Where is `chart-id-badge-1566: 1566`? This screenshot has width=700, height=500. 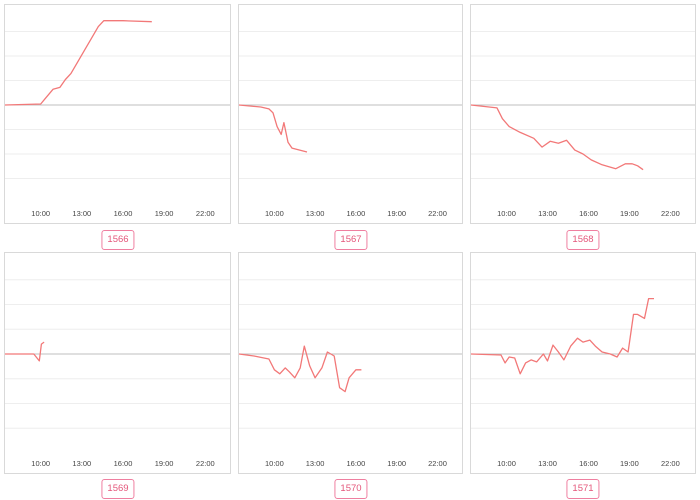
chart-id-badge-1566: 1566 is located at coordinates (118, 240).